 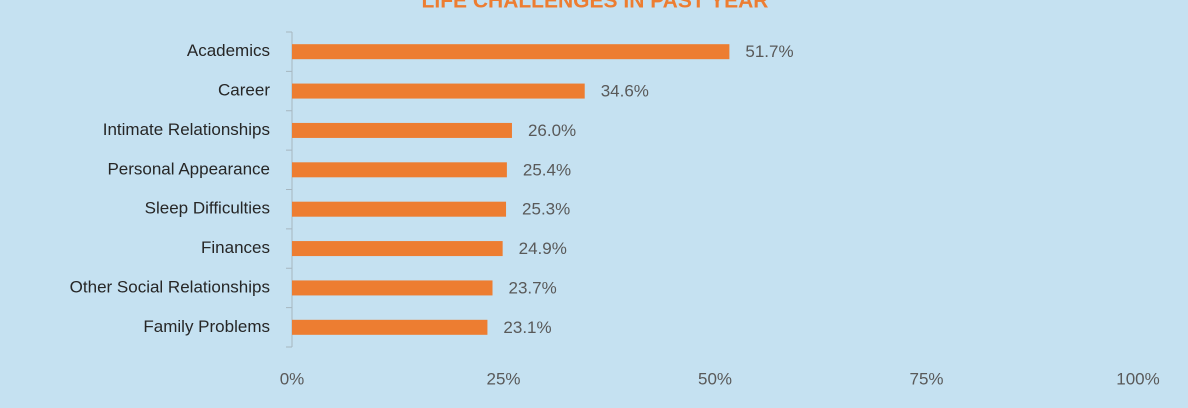 I want to click on y-tick-label: Finances, so click(x=235, y=247).